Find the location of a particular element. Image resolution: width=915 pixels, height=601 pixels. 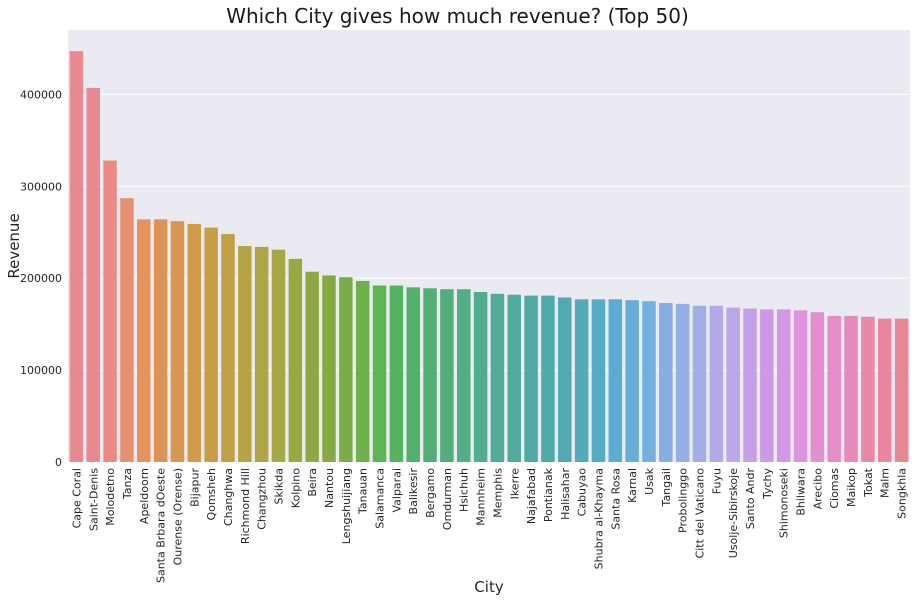

x-tick-label: Tychy is located at coordinates (767, 484).